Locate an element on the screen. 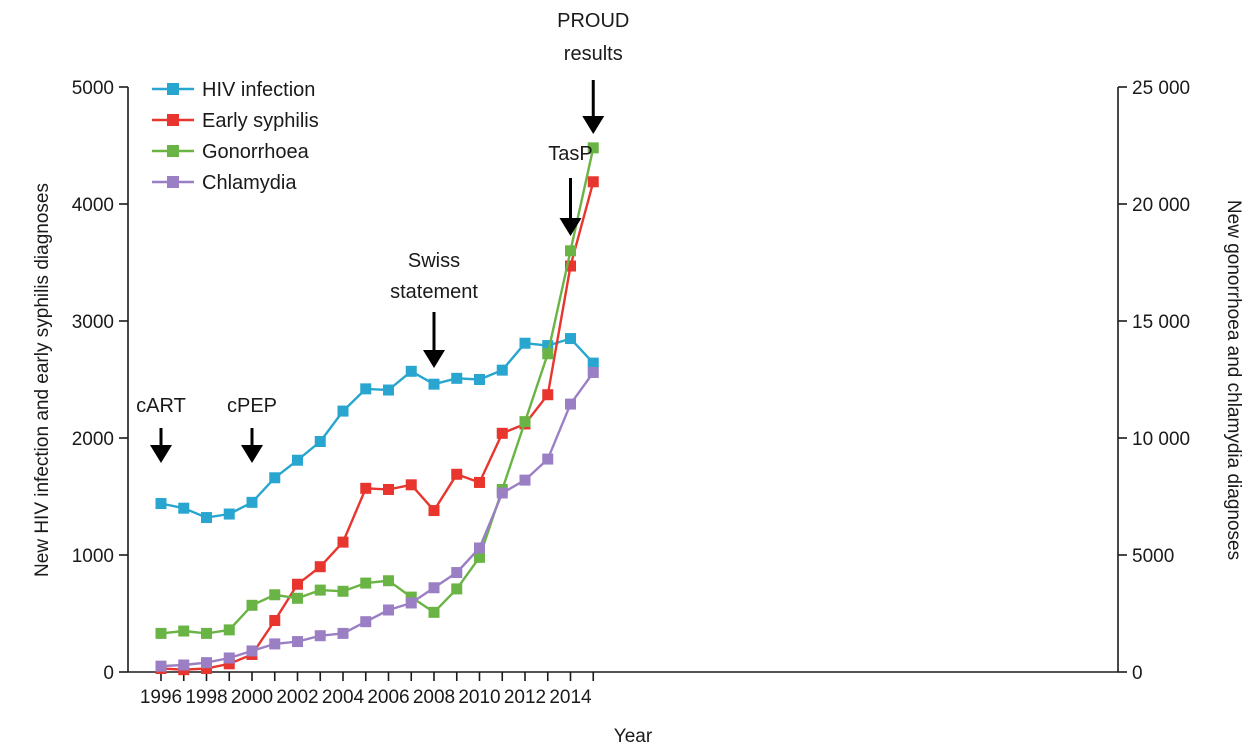 The width and height of the screenshot is (1257, 748). y-left-tick-label: 3000 is located at coordinates (93, 322).